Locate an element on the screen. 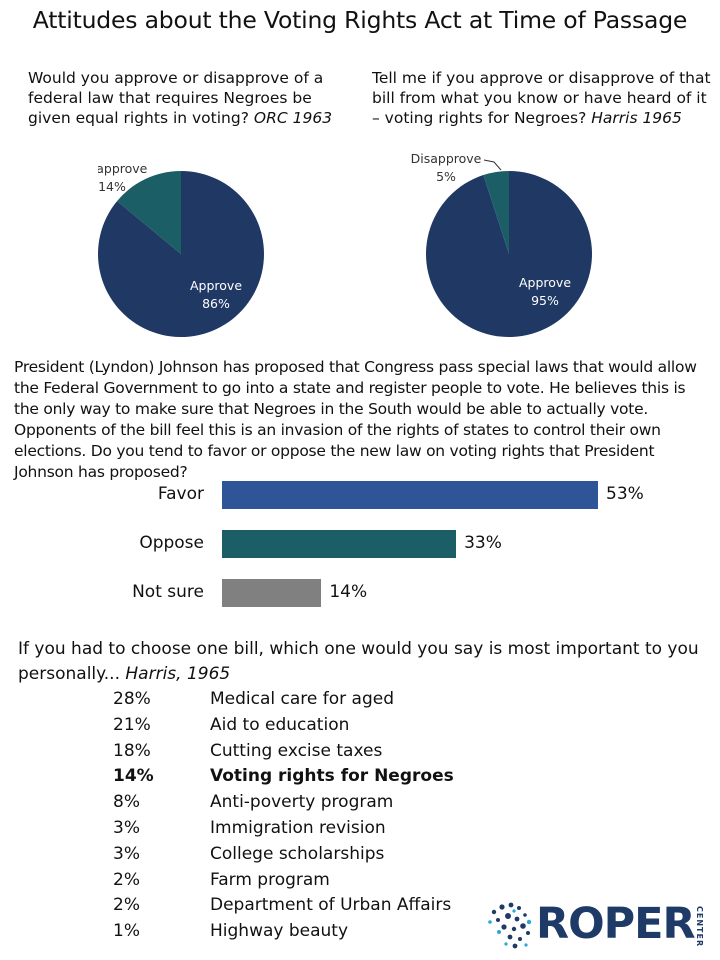 Image resolution: width=720 pixels, height=960 pixels. pie-leader-line is located at coordinates (492, 165).